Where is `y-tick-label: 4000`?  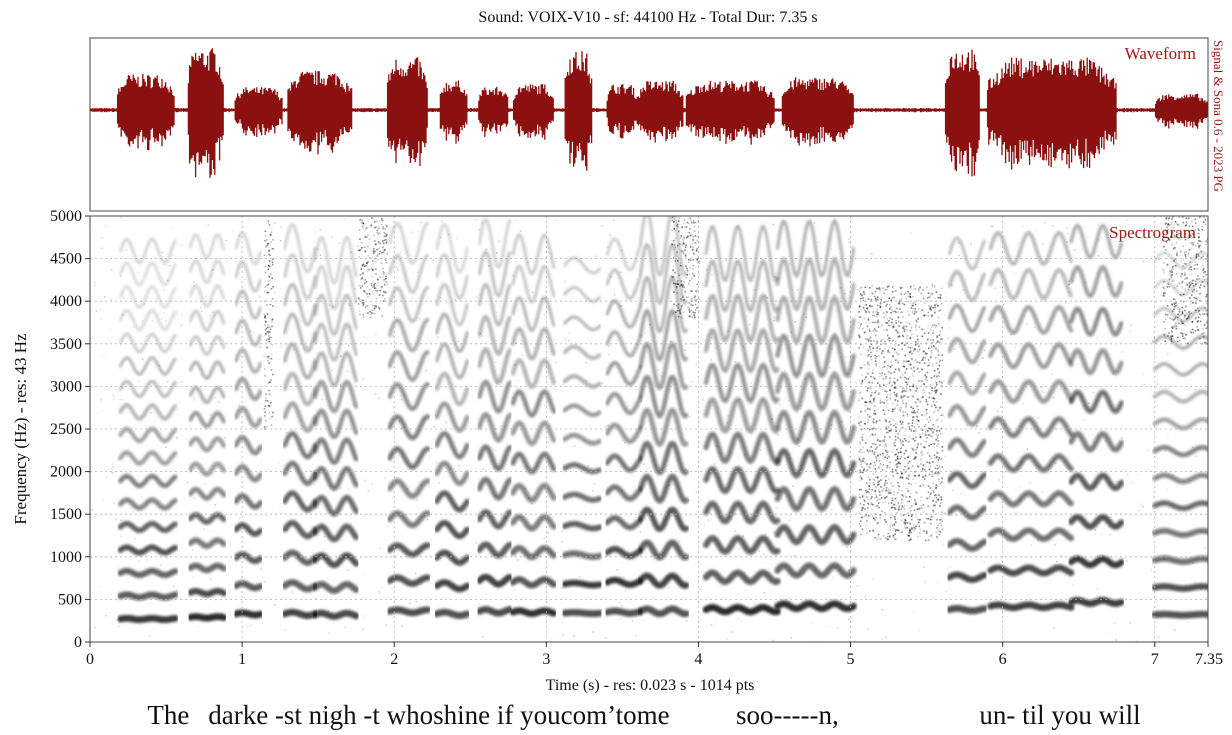
y-tick-label: 4000 is located at coordinates (66, 301).